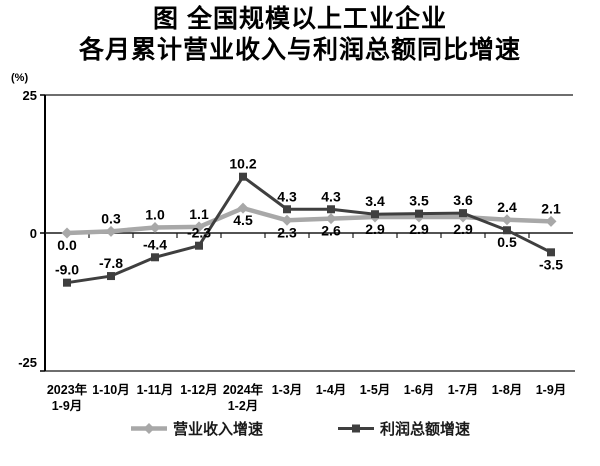 Image resolution: width=600 pixels, height=466 pixels. What do you see at coordinates (243, 220) in the screenshot?
I see `svg-text: 4.5` at bounding box center [243, 220].